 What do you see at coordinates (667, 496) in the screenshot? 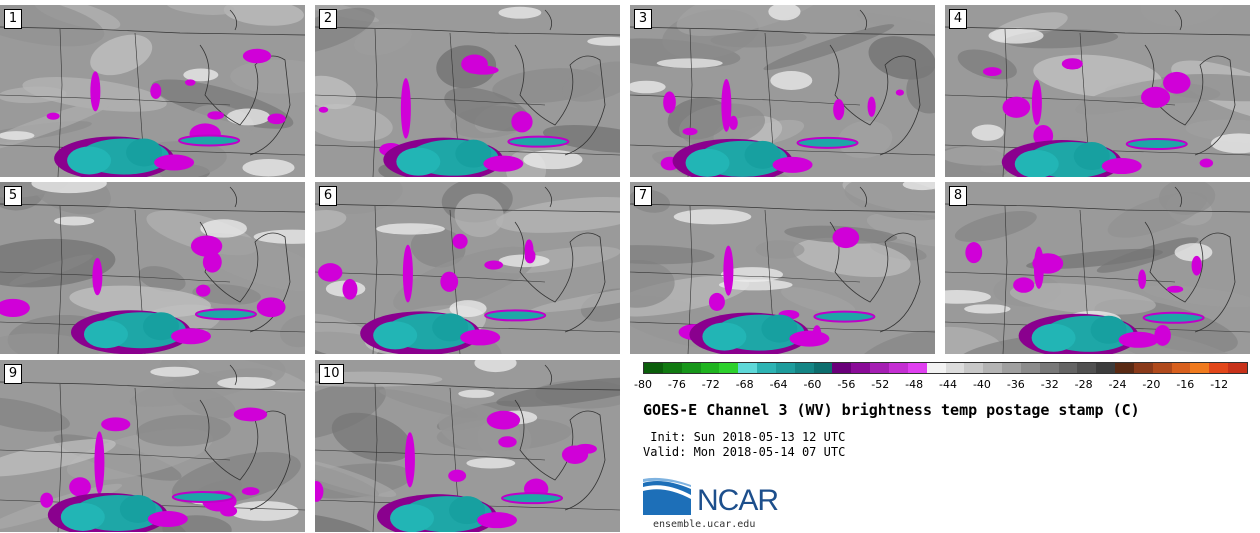
I see `ncar-logo` at bounding box center [667, 496].